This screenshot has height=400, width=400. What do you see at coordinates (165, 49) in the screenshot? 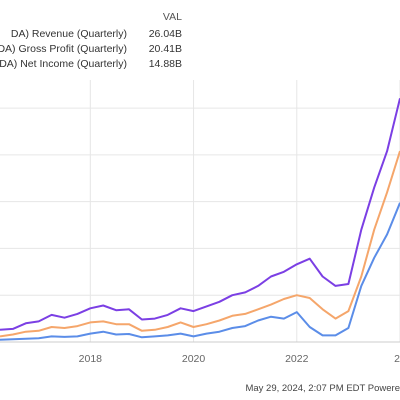
I see `legend-value: 20.41B` at bounding box center [165, 49].